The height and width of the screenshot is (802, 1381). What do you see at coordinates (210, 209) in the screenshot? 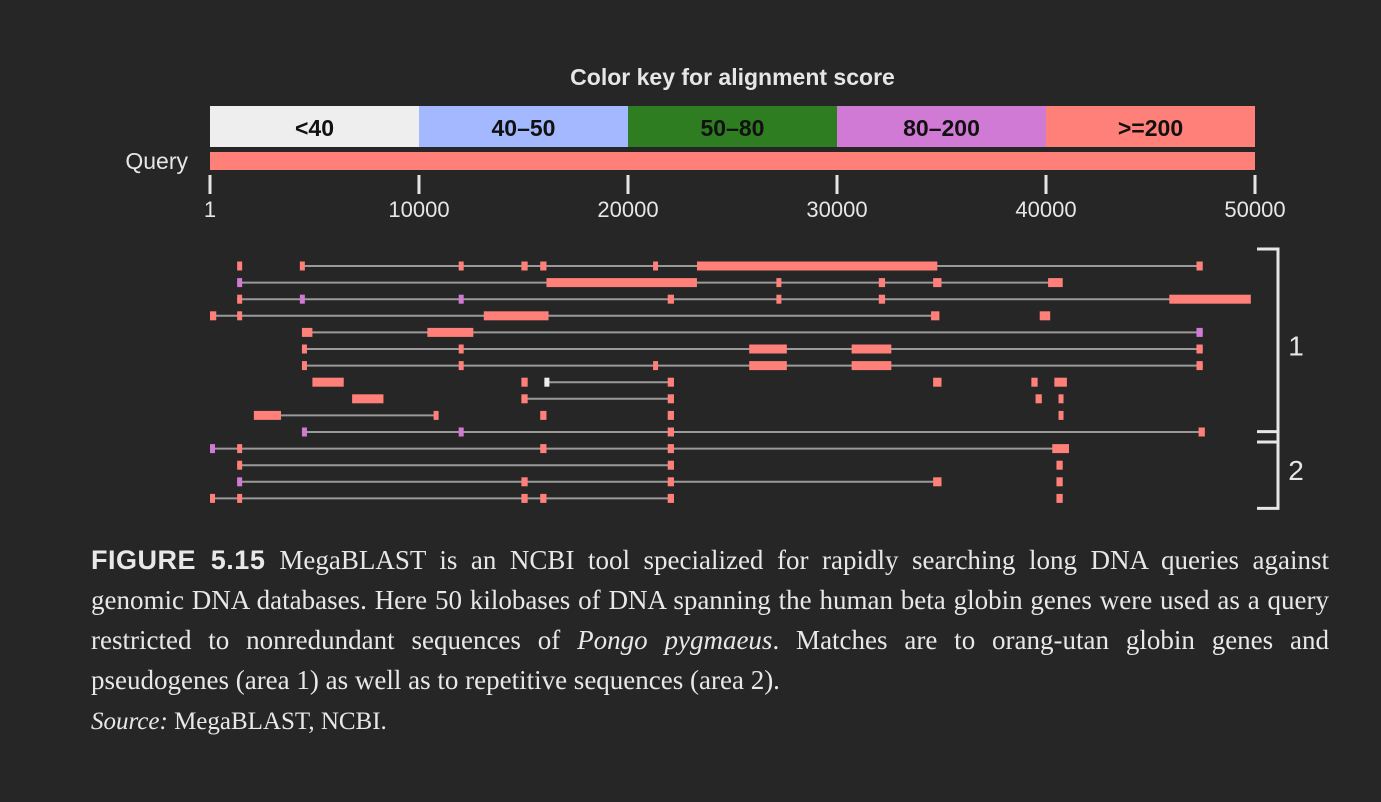
I see `x-tick-label-0: 1` at bounding box center [210, 209].